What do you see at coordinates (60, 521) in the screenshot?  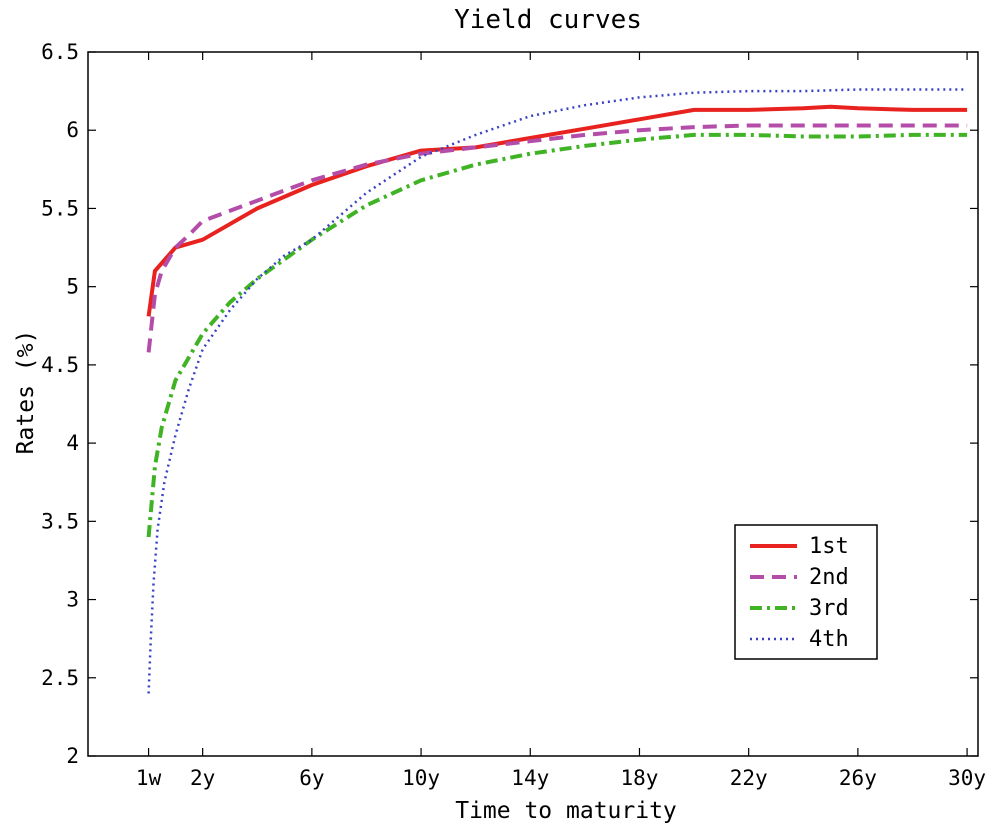 I see `y-tick-label: 3.5` at bounding box center [60, 521].